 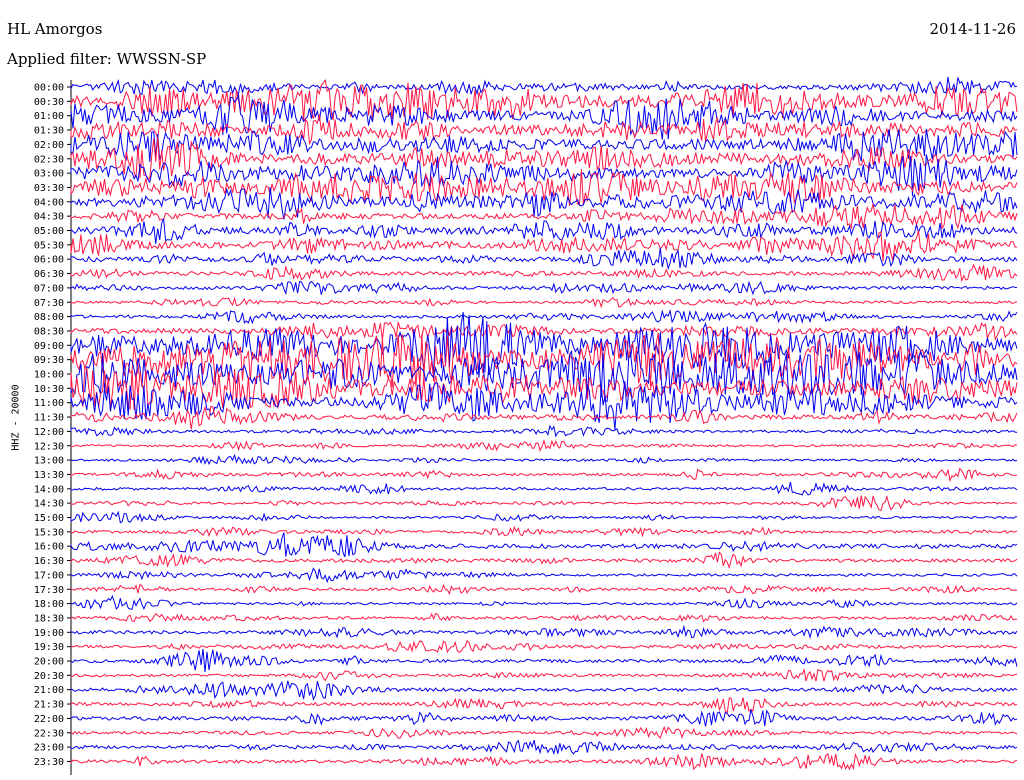 What do you see at coordinates (55, 29) in the screenshot?
I see `station-title: HL Amorgos` at bounding box center [55, 29].